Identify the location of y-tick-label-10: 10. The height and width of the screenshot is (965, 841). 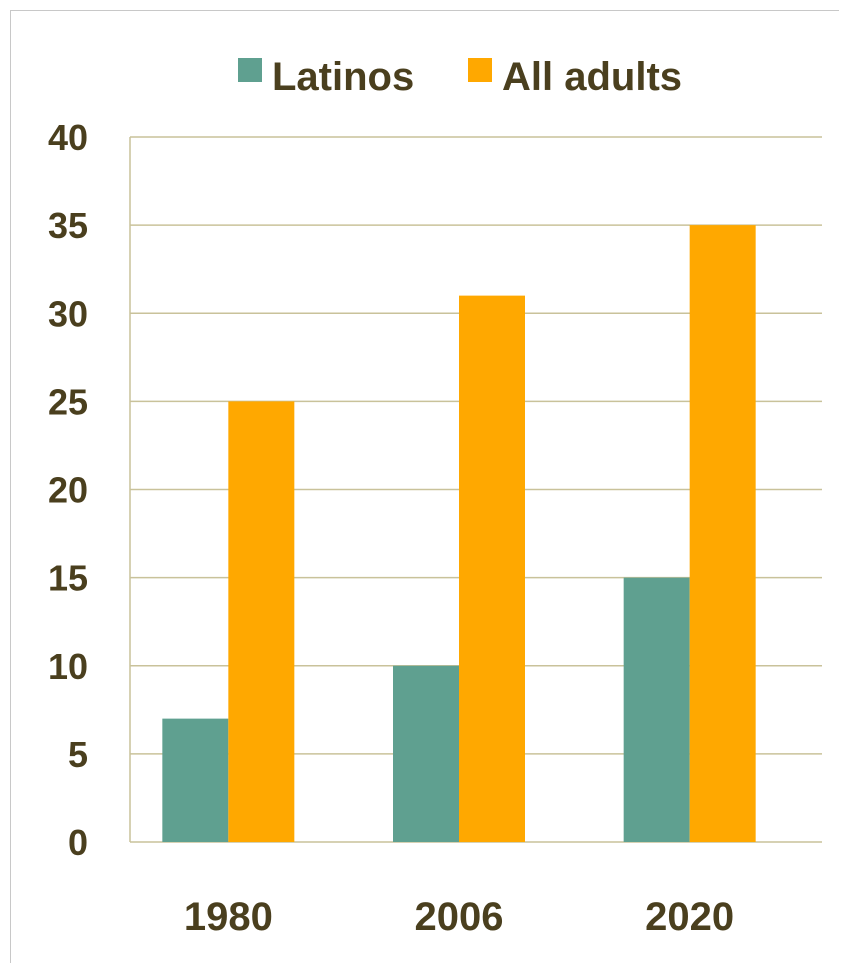
(68, 666).